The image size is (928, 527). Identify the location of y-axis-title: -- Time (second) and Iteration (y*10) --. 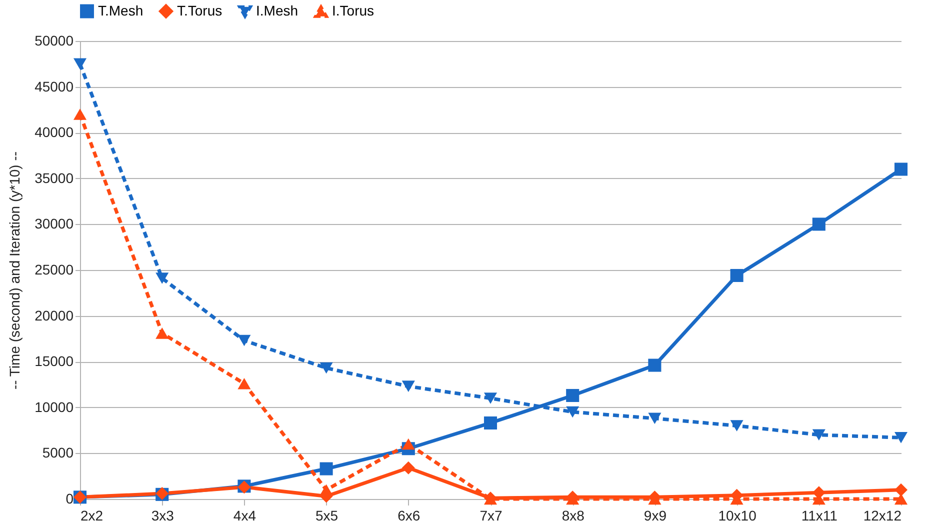
(14, 270).